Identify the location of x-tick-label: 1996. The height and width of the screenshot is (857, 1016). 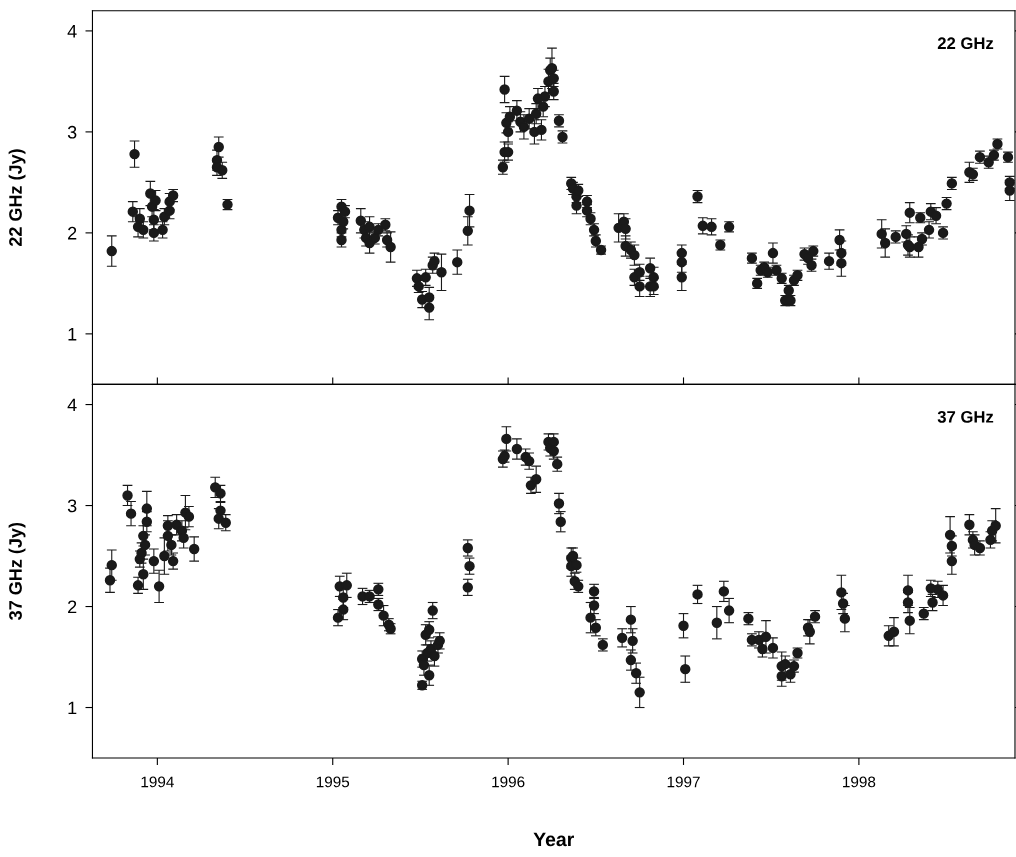
(508, 782).